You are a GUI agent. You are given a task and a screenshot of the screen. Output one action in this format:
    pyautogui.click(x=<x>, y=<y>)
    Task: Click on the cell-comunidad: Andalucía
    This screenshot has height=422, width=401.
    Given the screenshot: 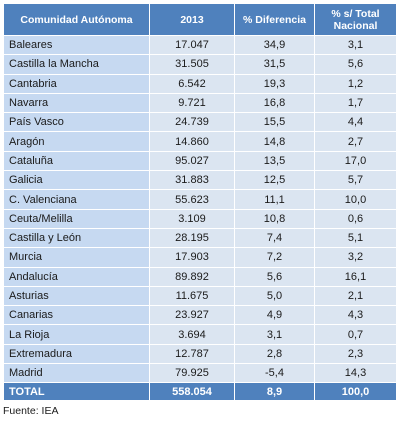 What is the action you would take?
    pyautogui.click(x=76, y=276)
    